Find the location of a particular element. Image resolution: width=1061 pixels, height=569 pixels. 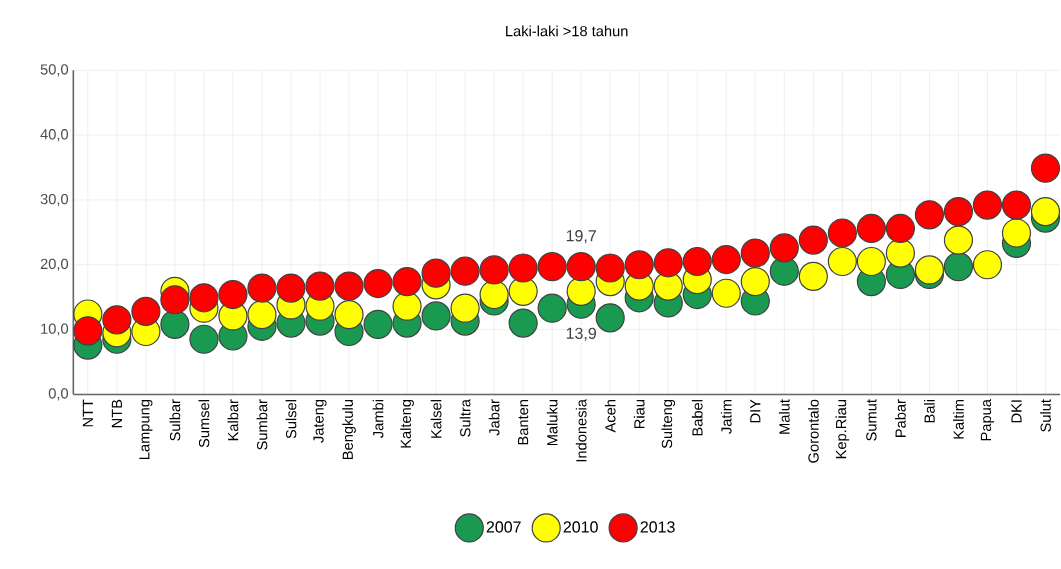

x-tick-label: Jatim is located at coordinates (726, 417).